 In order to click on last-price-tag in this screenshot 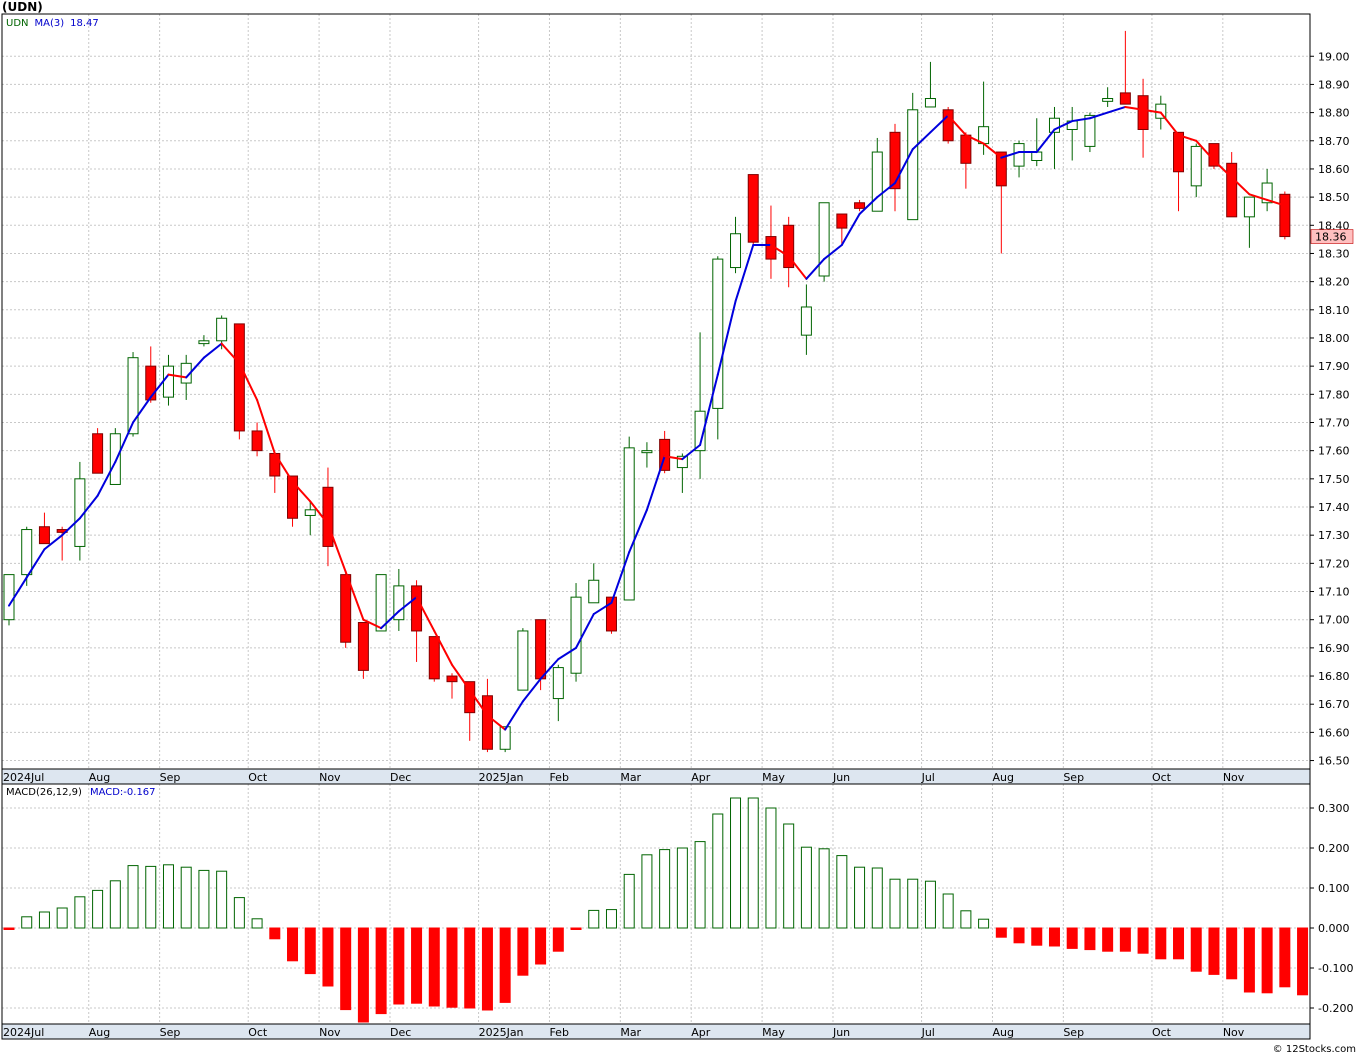, I will do `click(1332, 236)`.